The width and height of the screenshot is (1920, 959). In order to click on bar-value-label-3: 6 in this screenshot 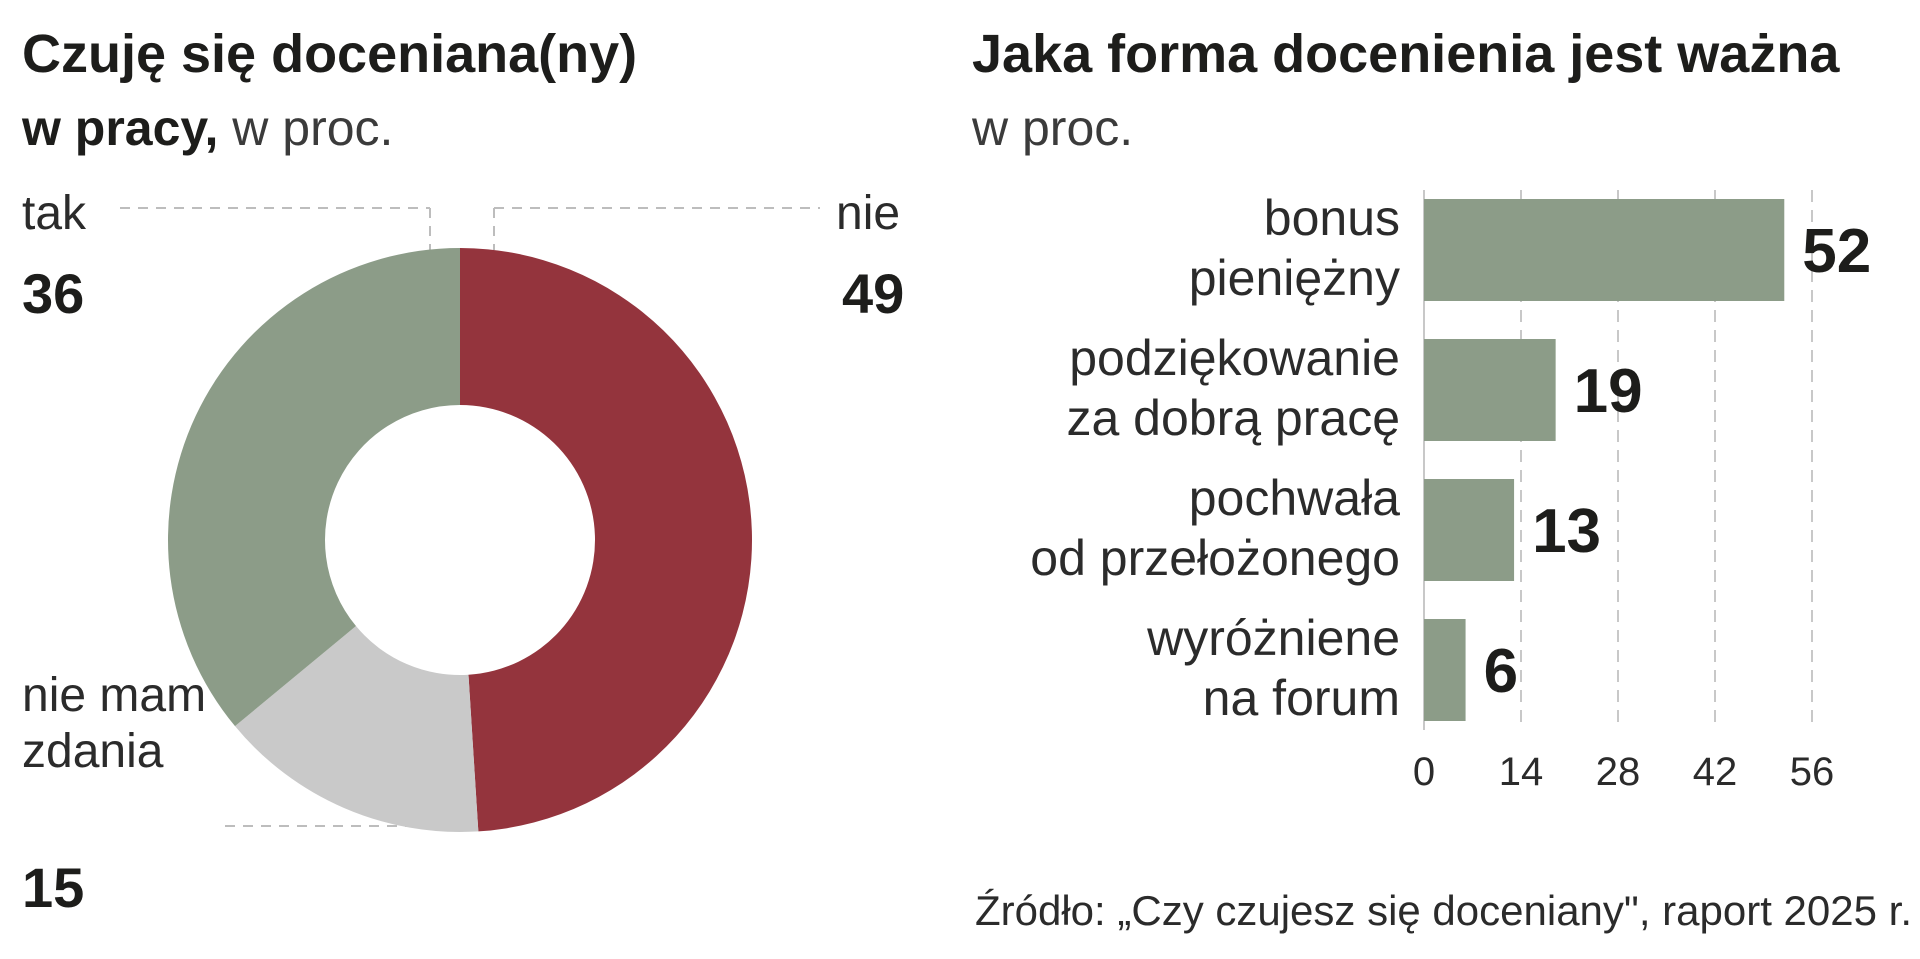, I will do `click(1501, 671)`.